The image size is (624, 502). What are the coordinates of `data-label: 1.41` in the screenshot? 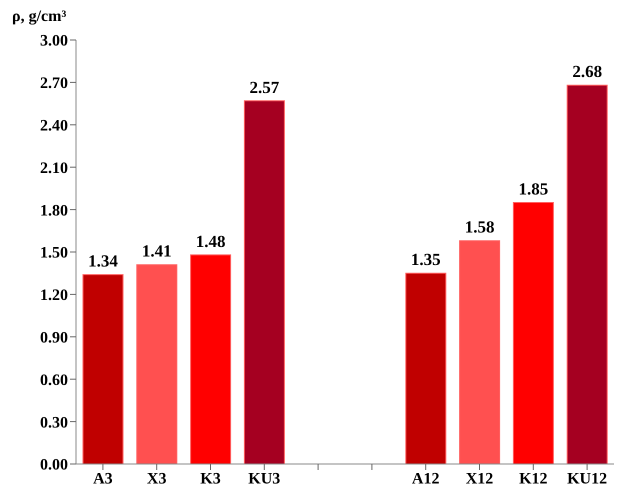 It's located at (157, 251).